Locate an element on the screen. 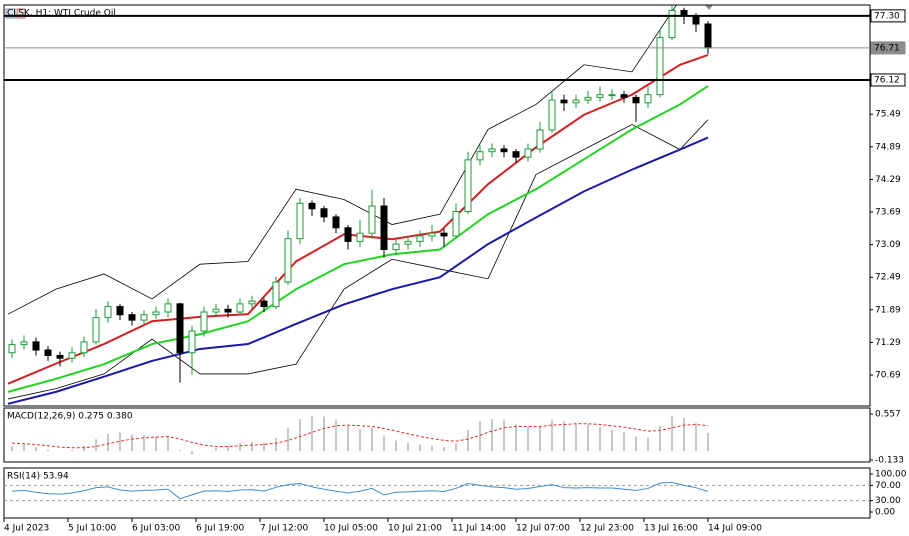  y-tick-label: 0.557 is located at coordinates (888, 415).